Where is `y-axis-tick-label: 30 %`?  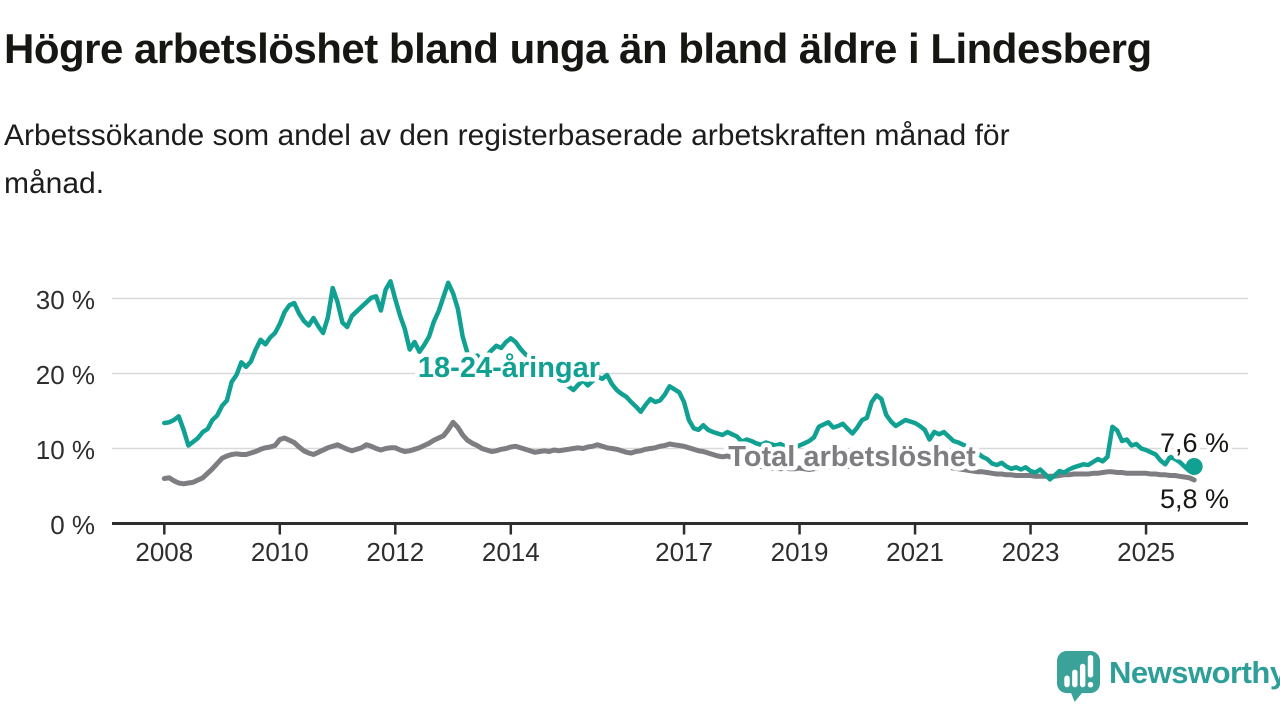 y-axis-tick-label: 30 % is located at coordinates (65, 300).